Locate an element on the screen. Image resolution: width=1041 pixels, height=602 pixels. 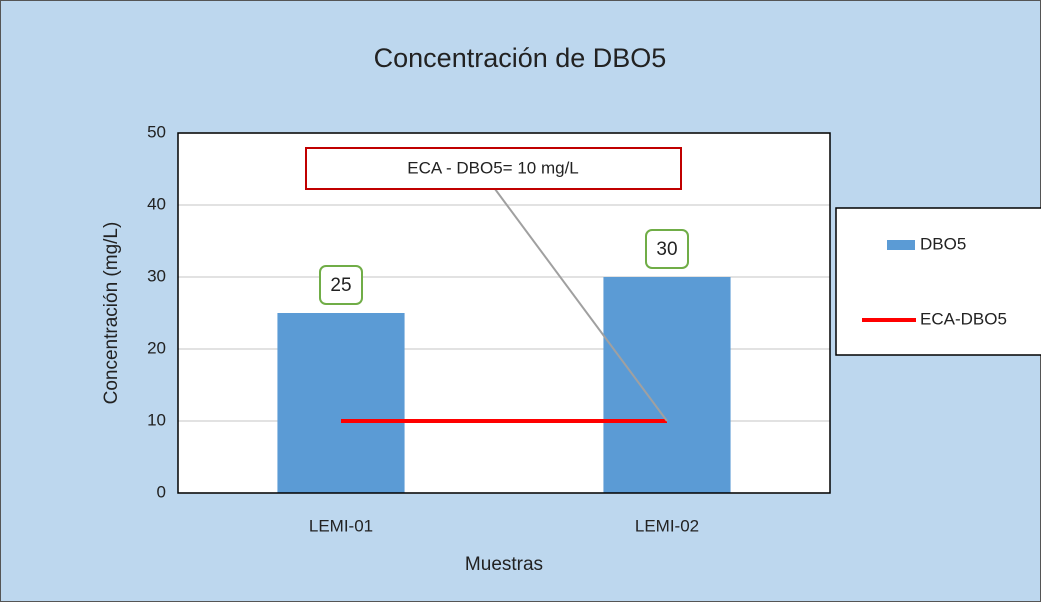
annotation: ECA - DBO5= 10 mg/L is located at coordinates (493, 167).